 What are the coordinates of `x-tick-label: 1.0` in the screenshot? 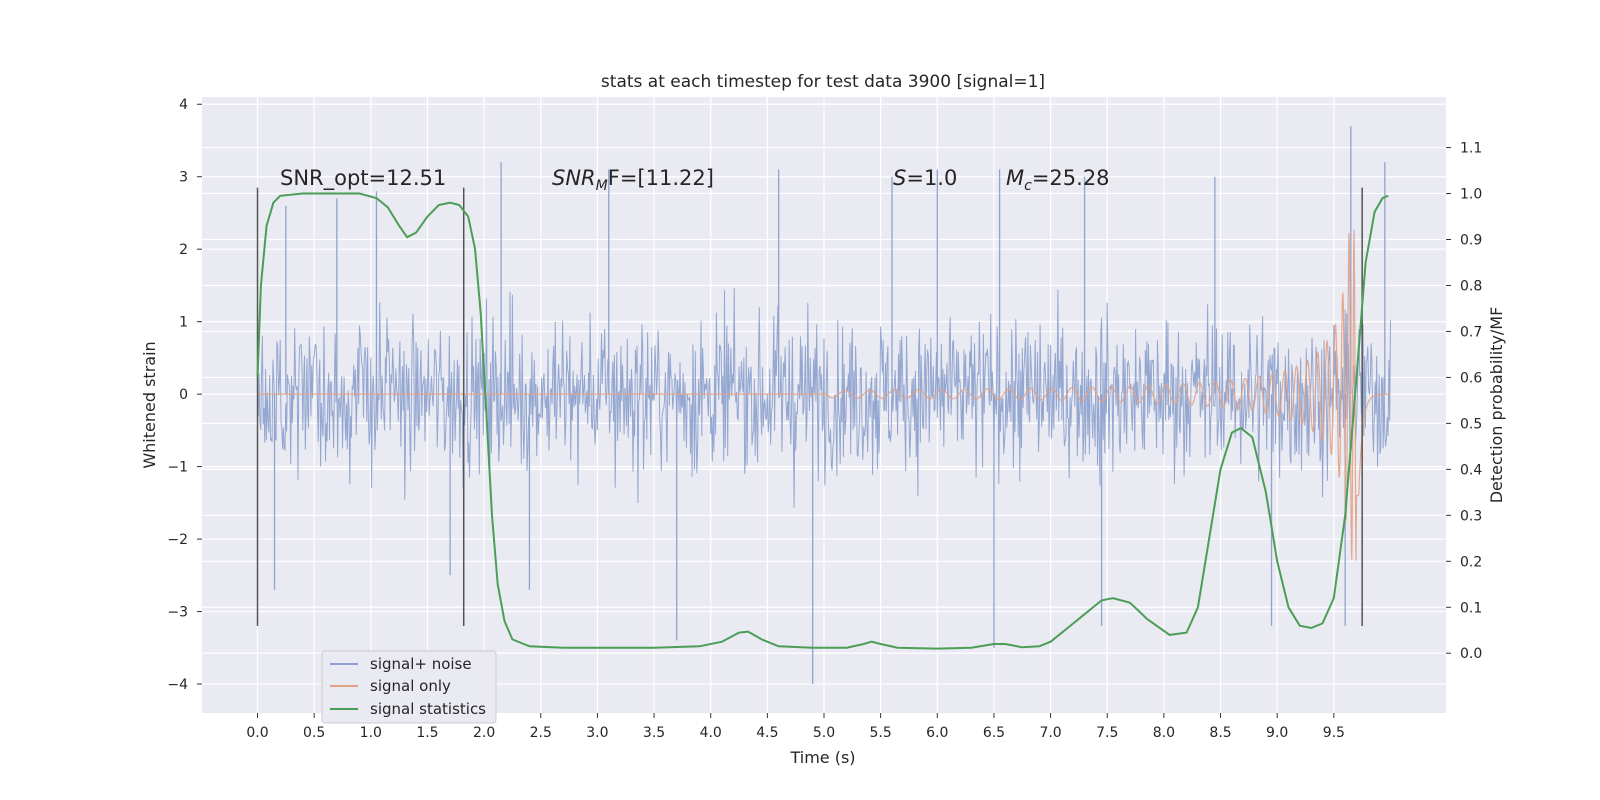 It's located at (371, 733).